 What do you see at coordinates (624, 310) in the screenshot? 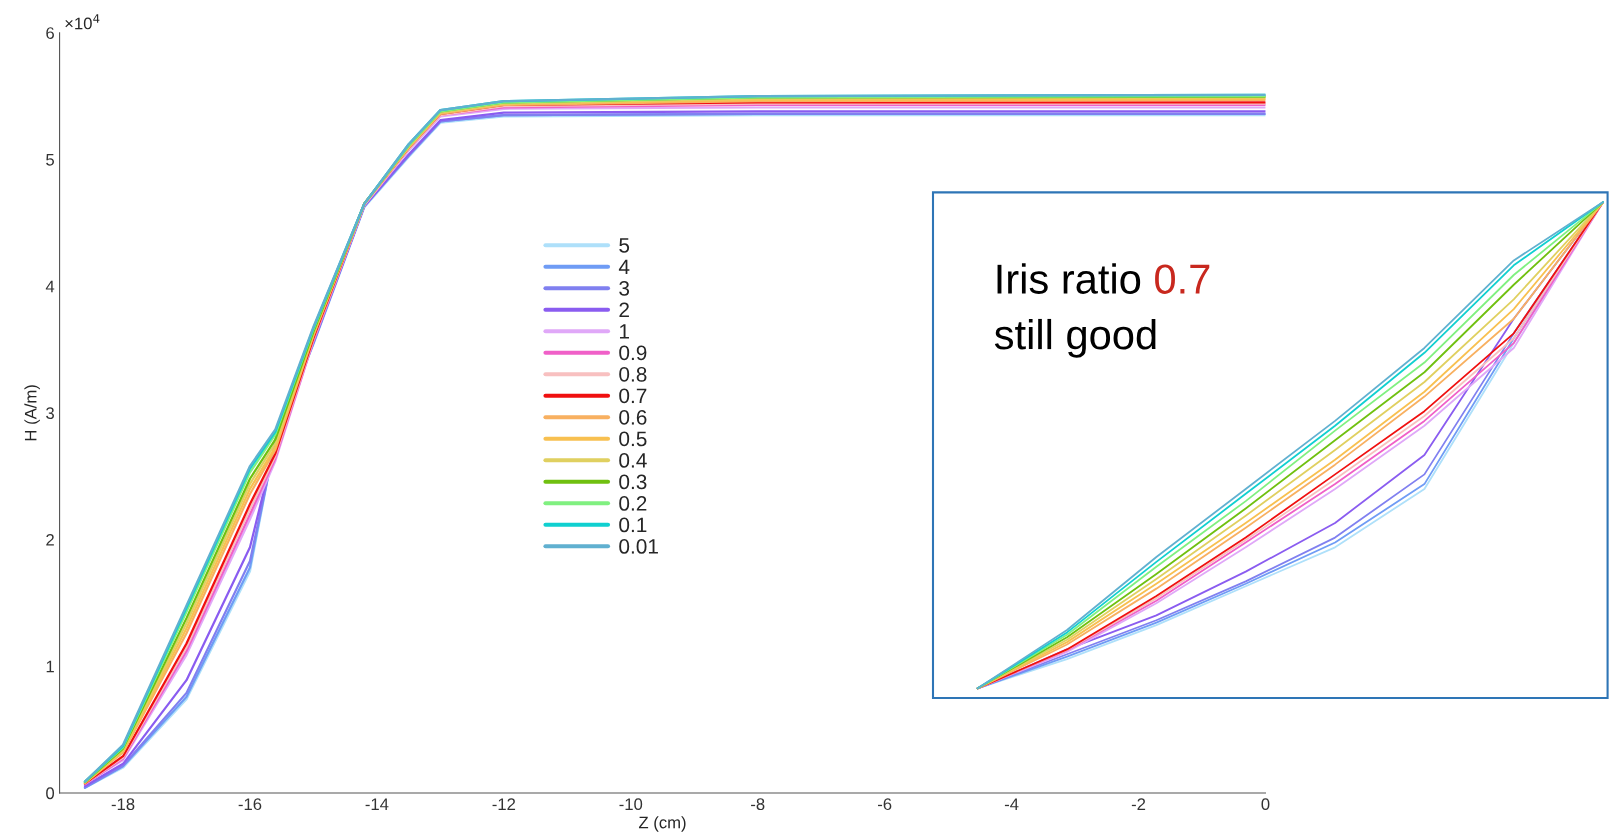
I see `legend-label: 2` at bounding box center [624, 310].